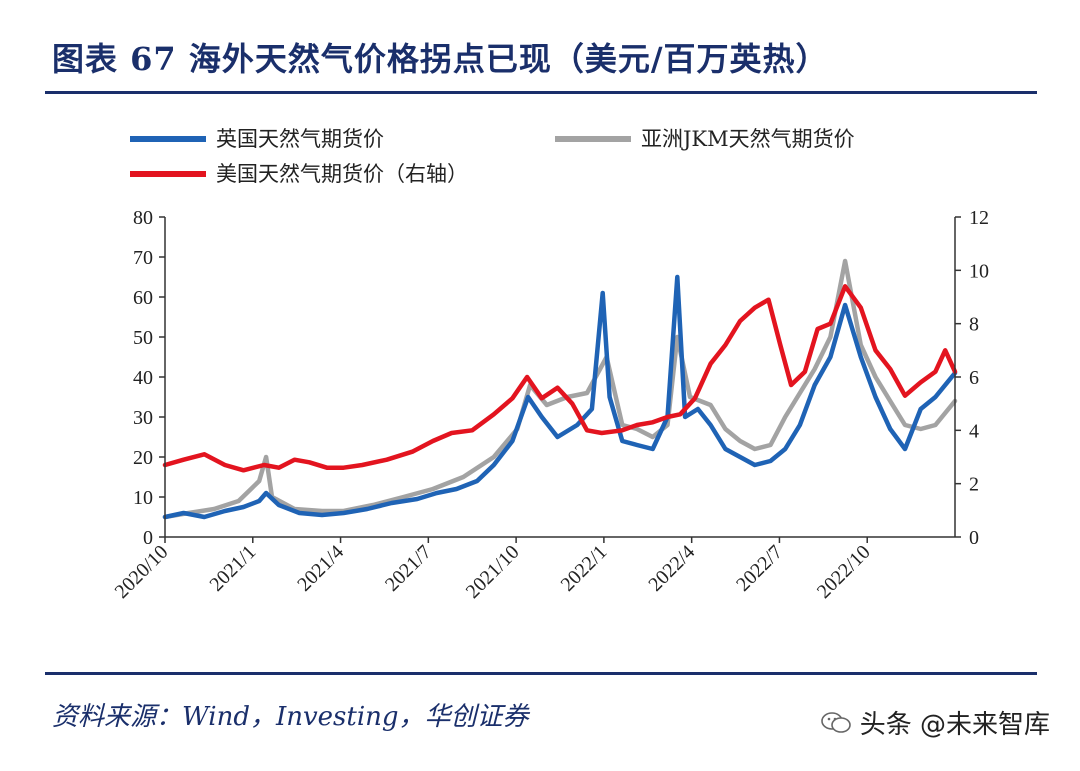 The width and height of the screenshot is (1080, 771). What do you see at coordinates (671, 568) in the screenshot?
I see `x-tick-label: 2022/4` at bounding box center [671, 568].